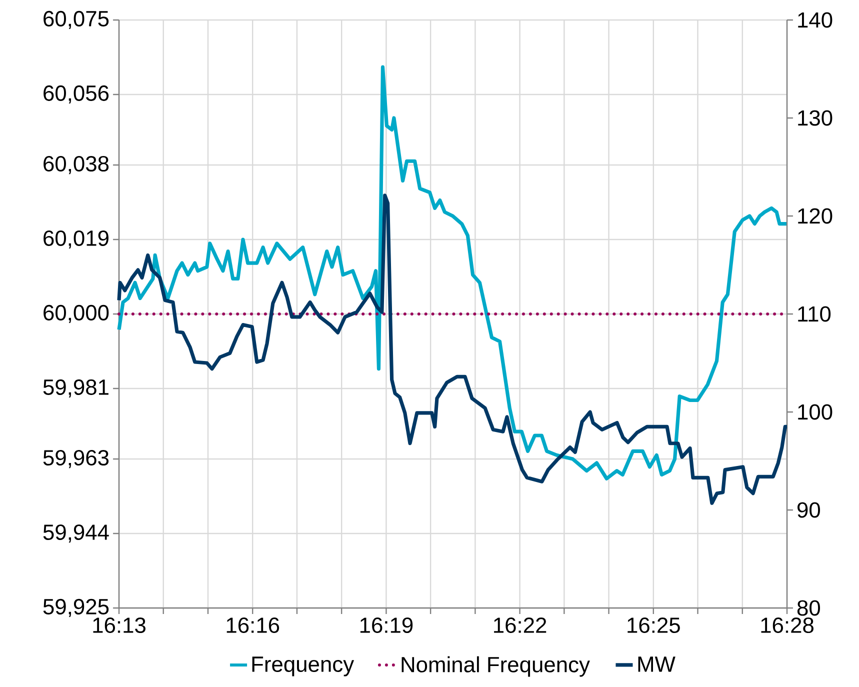  Describe the element at coordinates (809, 510) in the screenshot. I see `y2-tick-label: 90` at that location.